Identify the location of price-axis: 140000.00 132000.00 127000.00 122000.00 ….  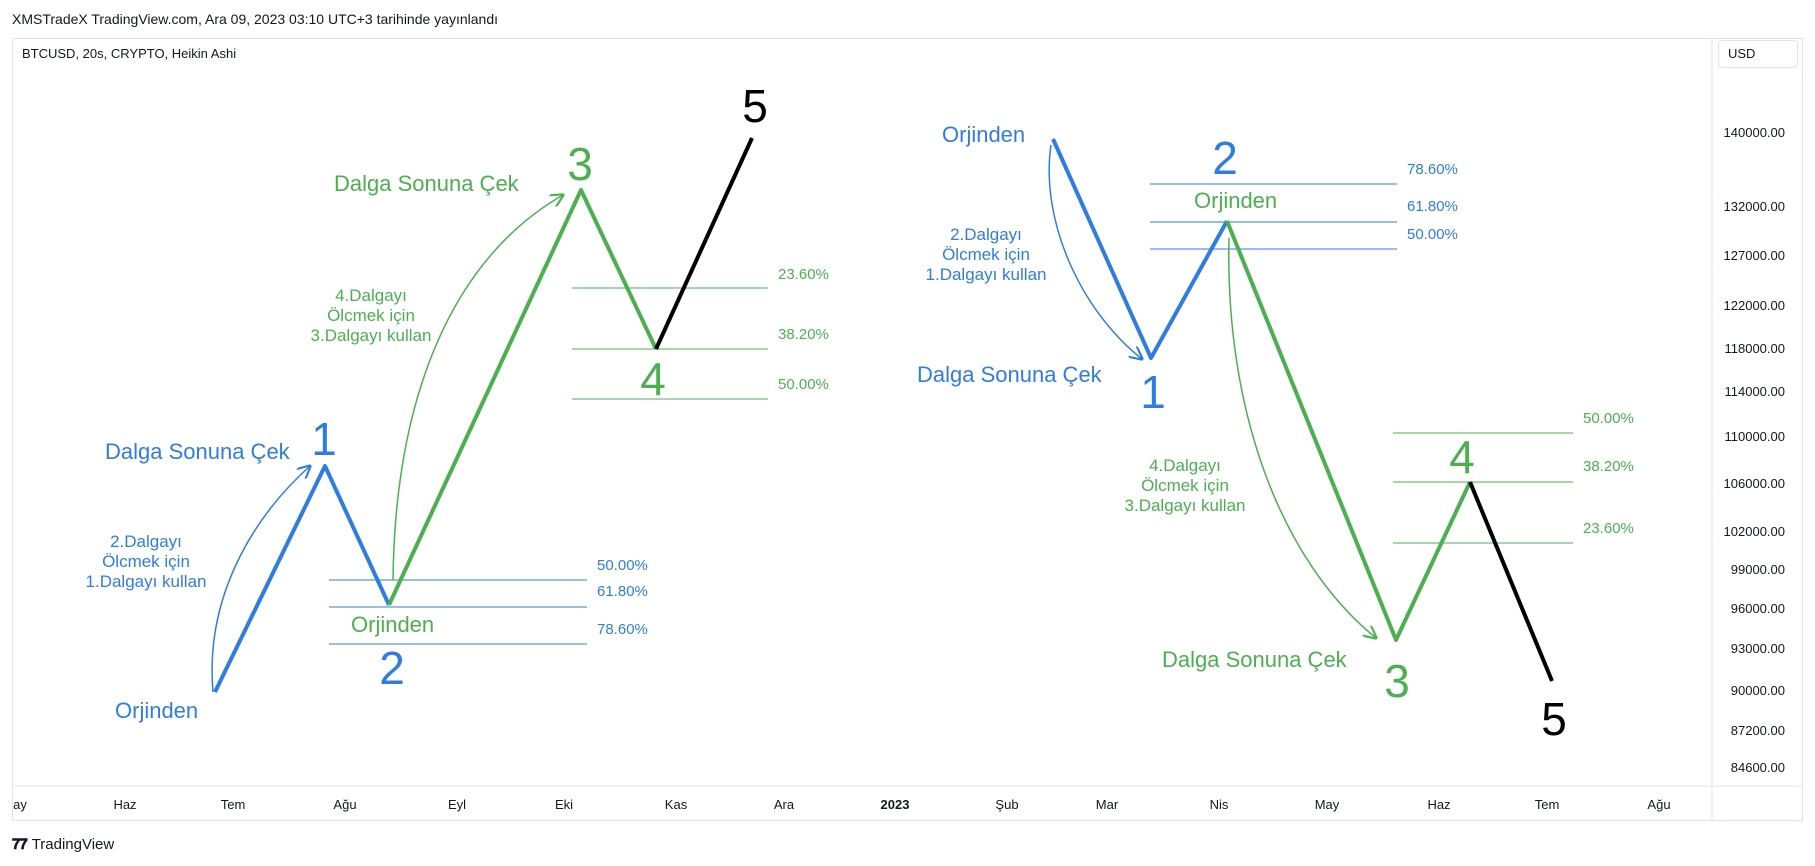
(1754, 450).